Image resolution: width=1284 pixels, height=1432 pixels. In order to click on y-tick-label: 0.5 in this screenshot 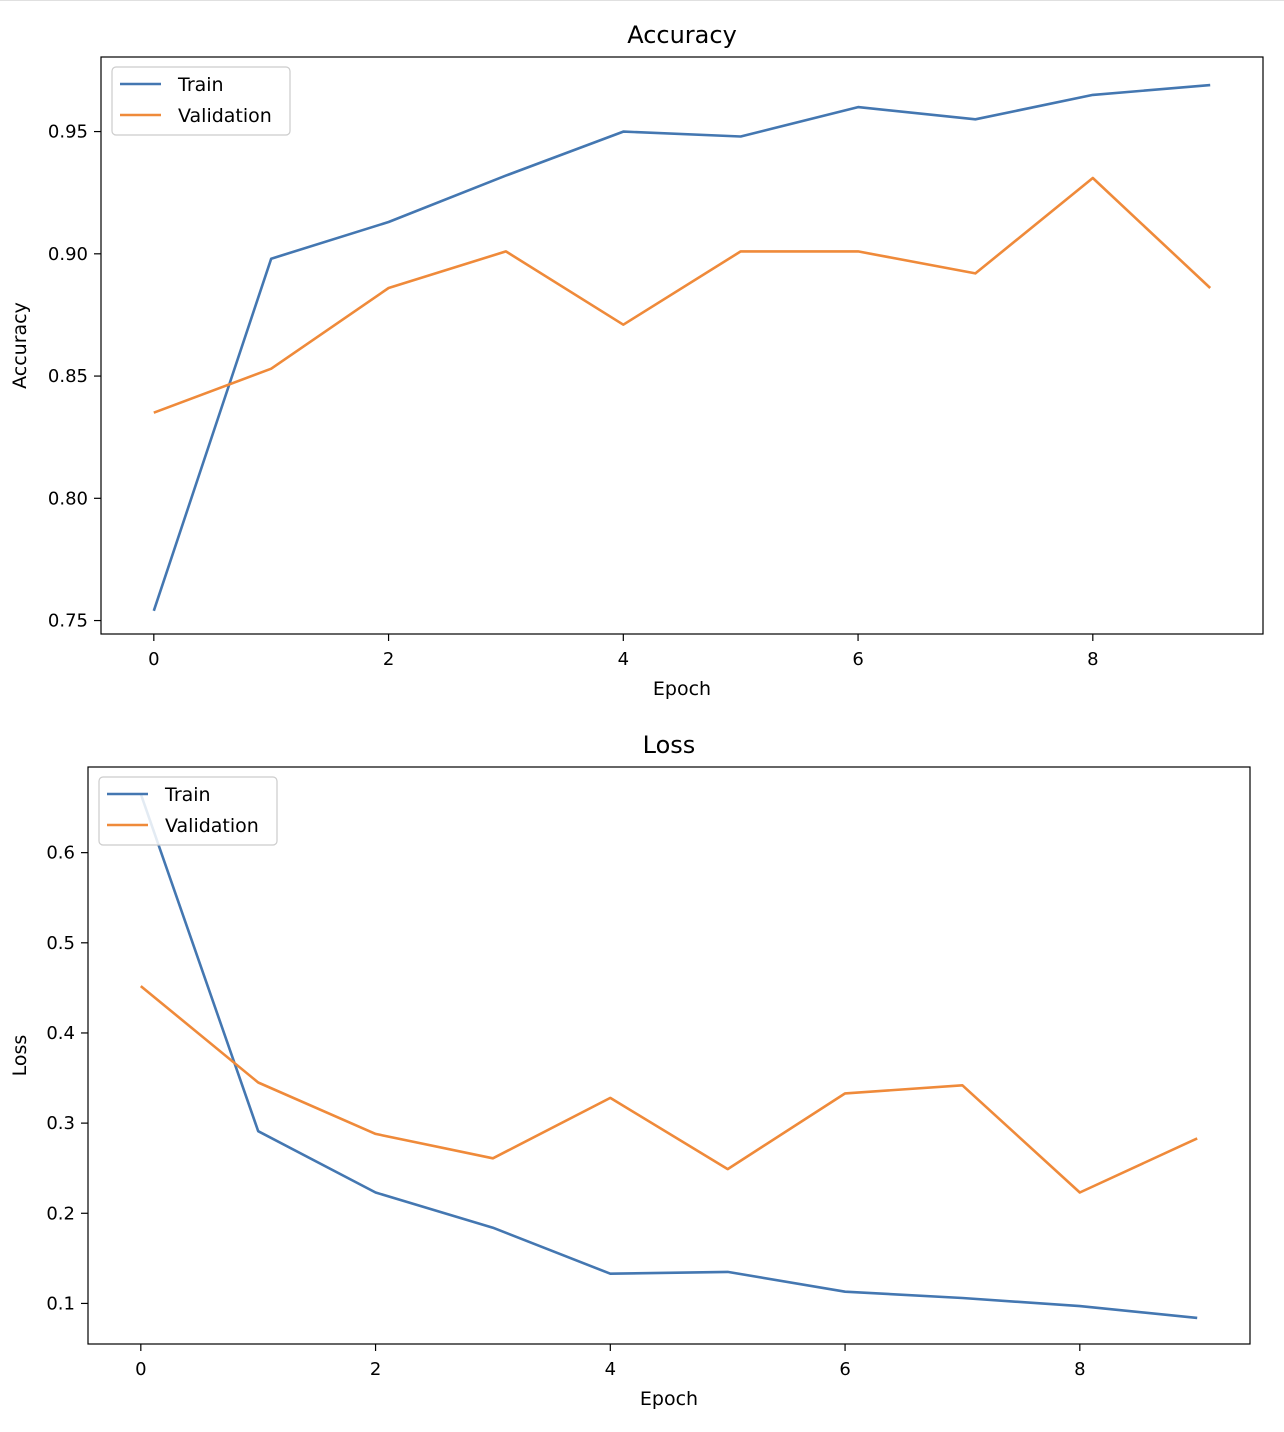, I will do `click(60, 943)`.